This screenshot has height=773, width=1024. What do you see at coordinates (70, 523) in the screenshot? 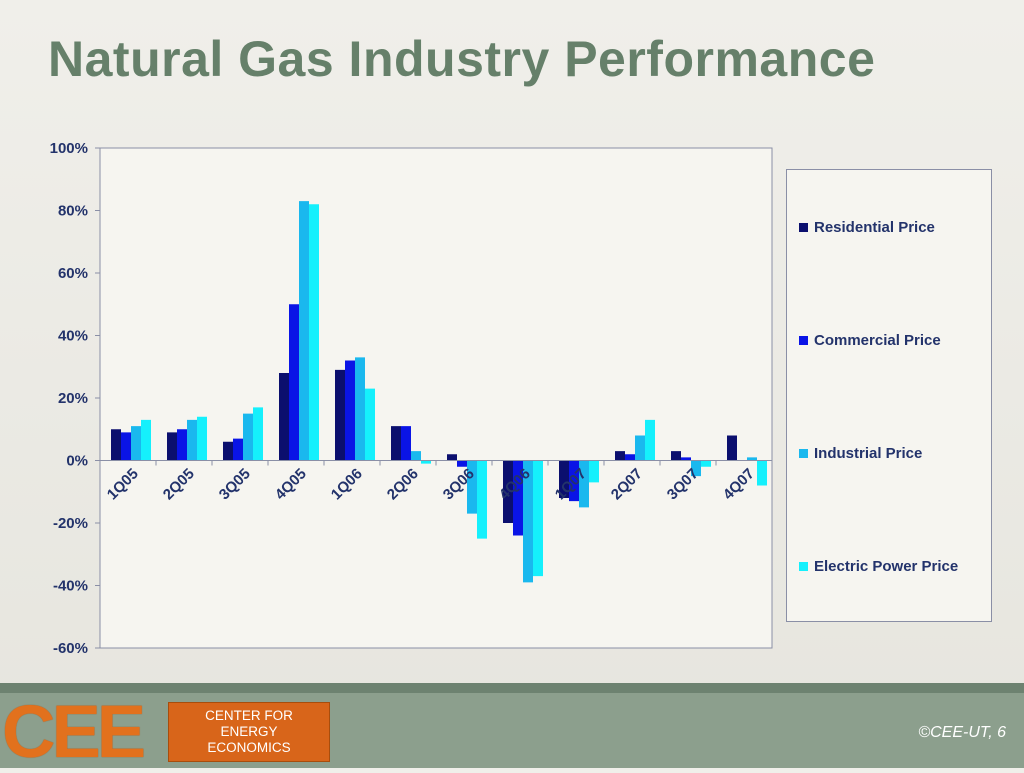
I see `y-tick-label: -20%` at bounding box center [70, 523].